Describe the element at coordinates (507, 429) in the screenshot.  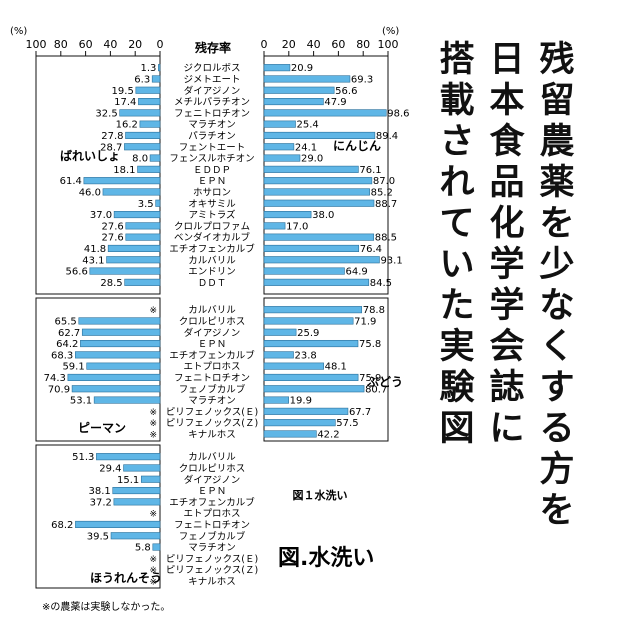
I see `side-title-char: に` at that location.